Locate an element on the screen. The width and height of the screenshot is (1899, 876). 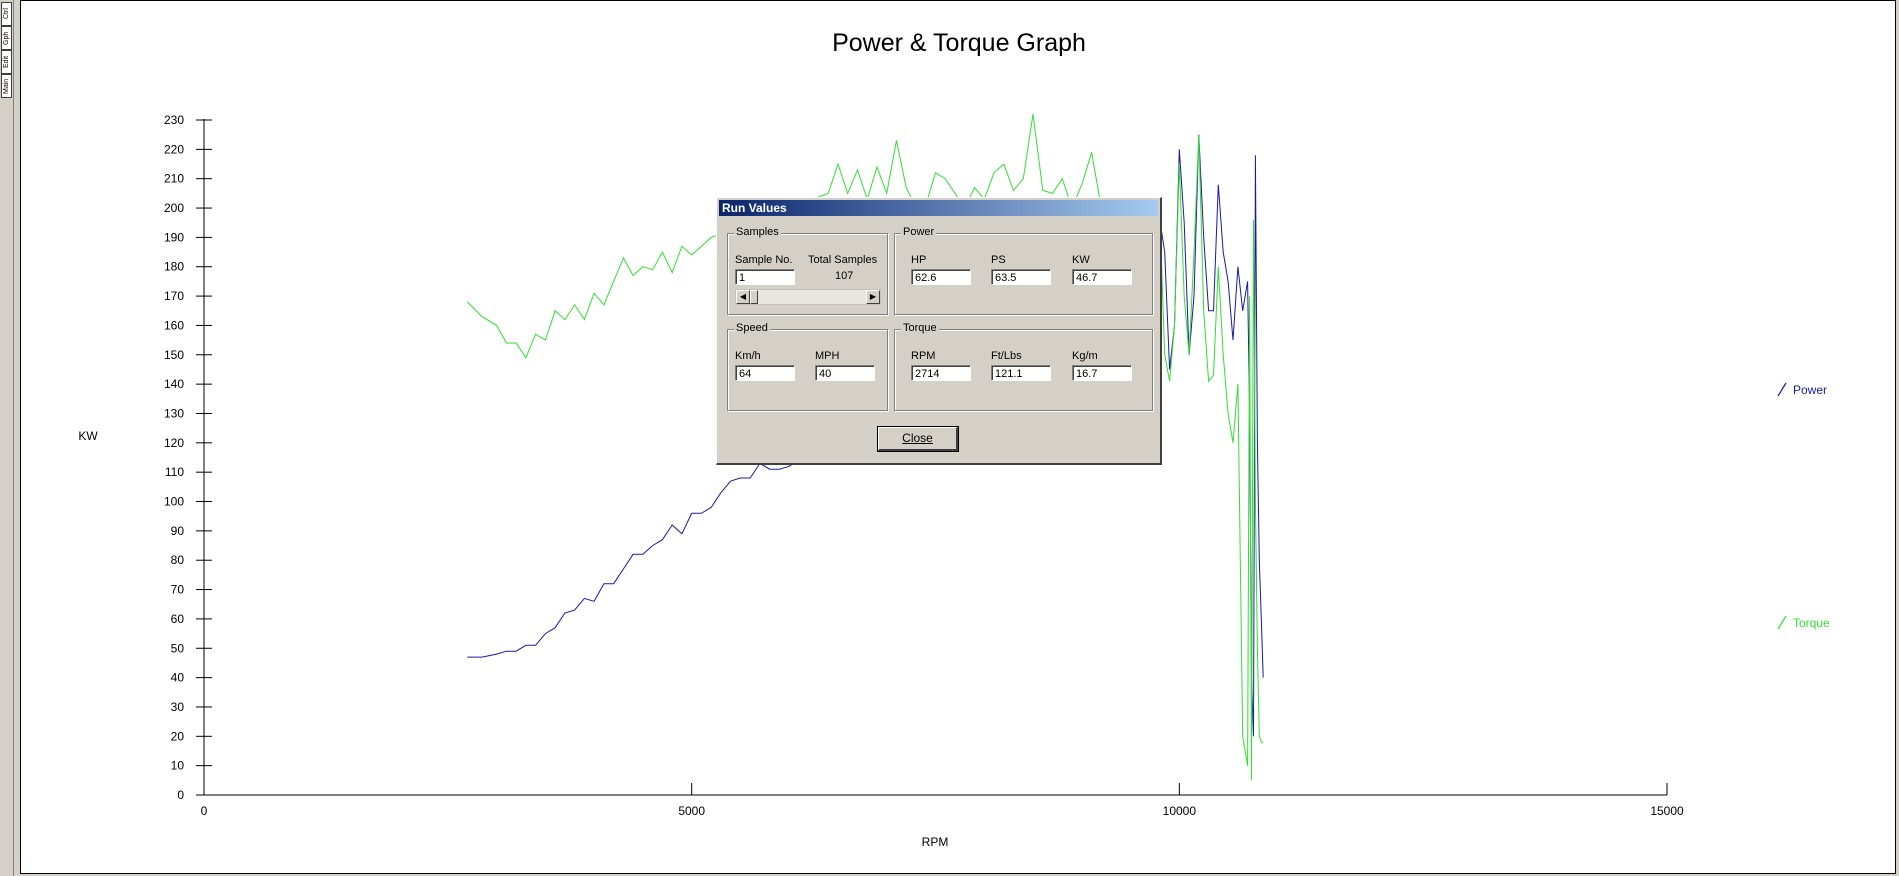
y-tick-label: 180 is located at coordinates (174, 267).